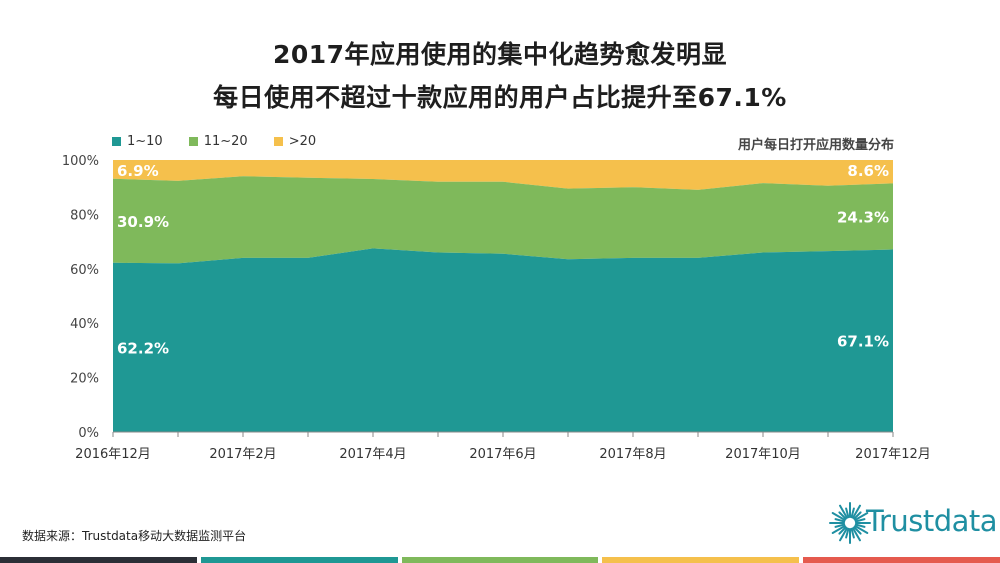 The width and height of the screenshot is (1000, 563). I want to click on x-tick-label: 2016年12月, so click(113, 454).